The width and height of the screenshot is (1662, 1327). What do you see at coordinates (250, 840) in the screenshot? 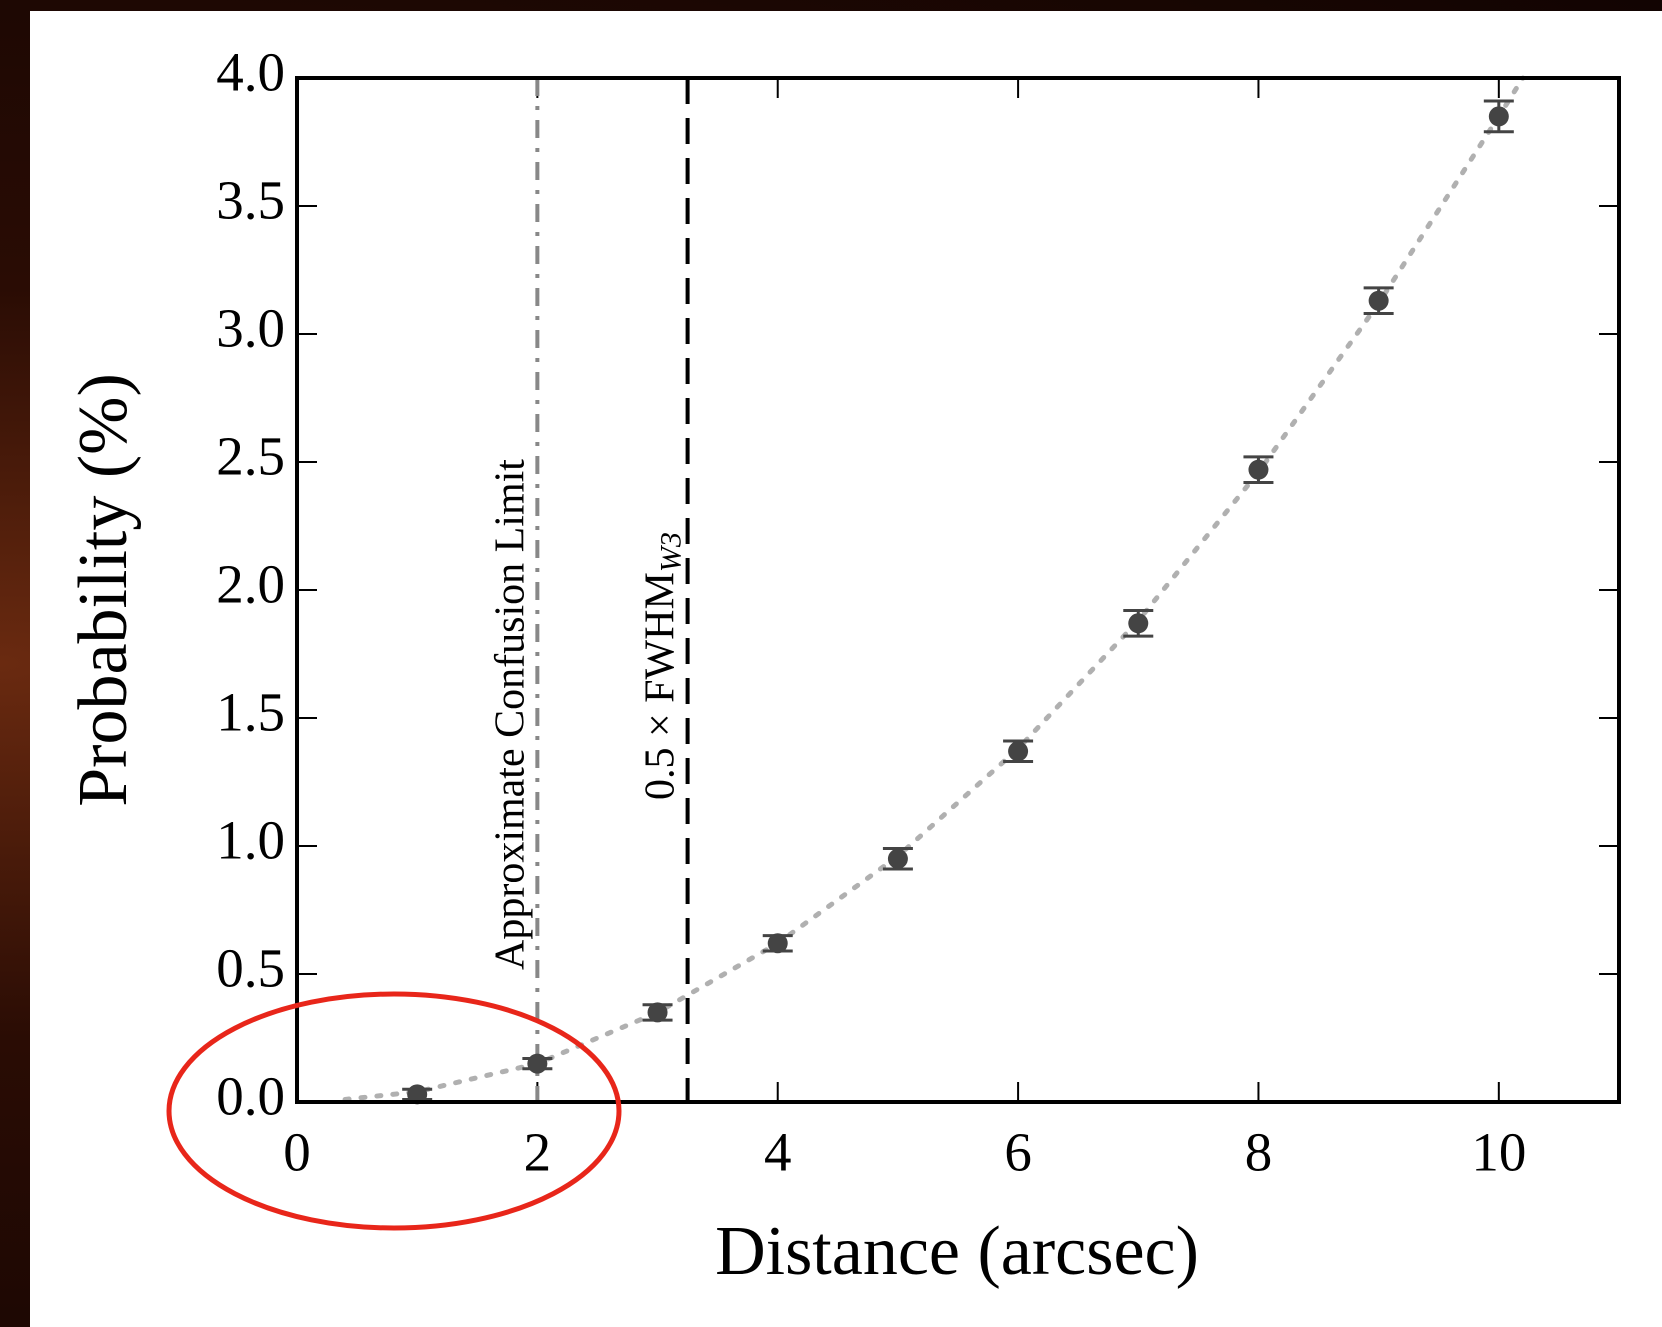
I see `y-tick-label: 1.0` at bounding box center [250, 840].